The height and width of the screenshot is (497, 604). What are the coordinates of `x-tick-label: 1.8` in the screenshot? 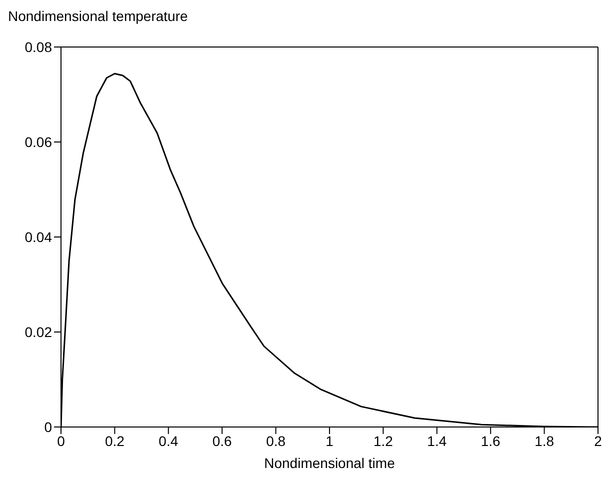 It's located at (544, 440).